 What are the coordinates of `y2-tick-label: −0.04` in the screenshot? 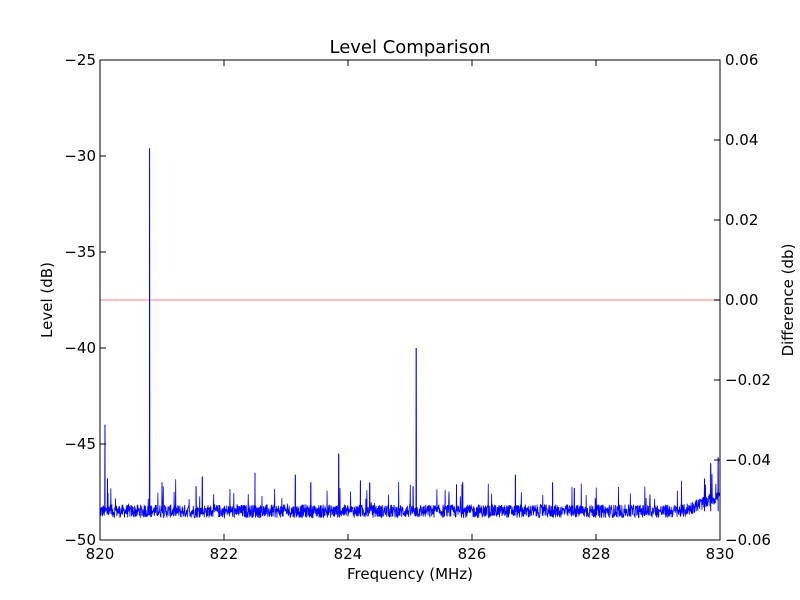 It's located at (748, 460).